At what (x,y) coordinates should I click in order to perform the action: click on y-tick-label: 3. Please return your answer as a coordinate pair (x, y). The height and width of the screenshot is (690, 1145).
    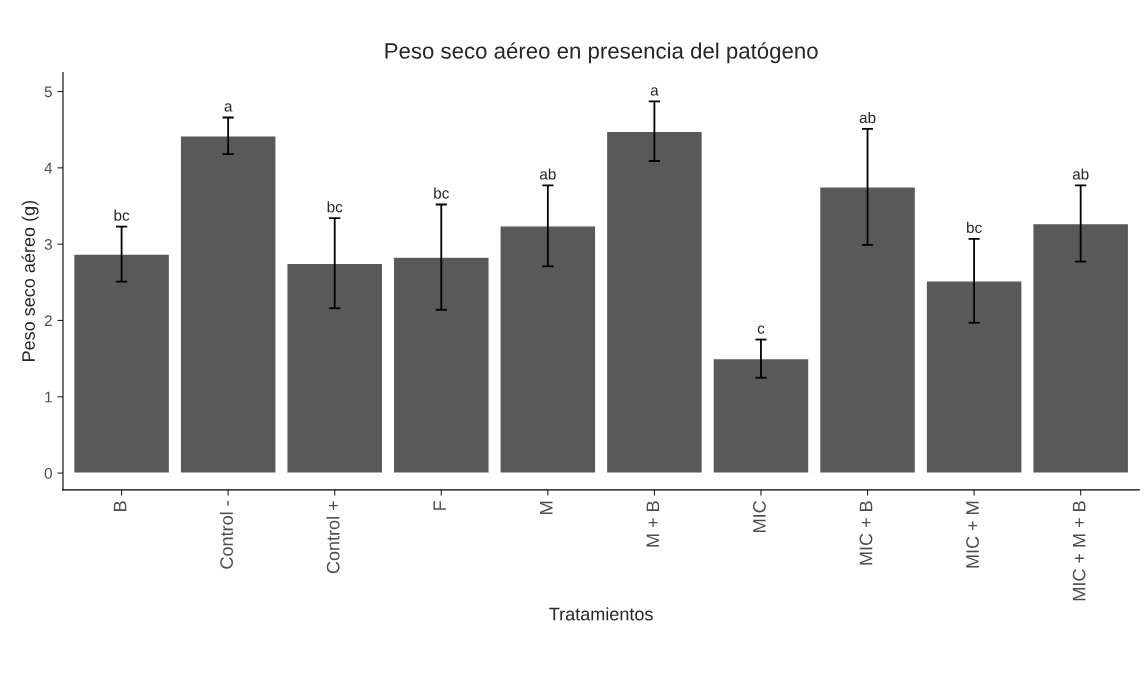
    Looking at the image, I should click on (48, 244).